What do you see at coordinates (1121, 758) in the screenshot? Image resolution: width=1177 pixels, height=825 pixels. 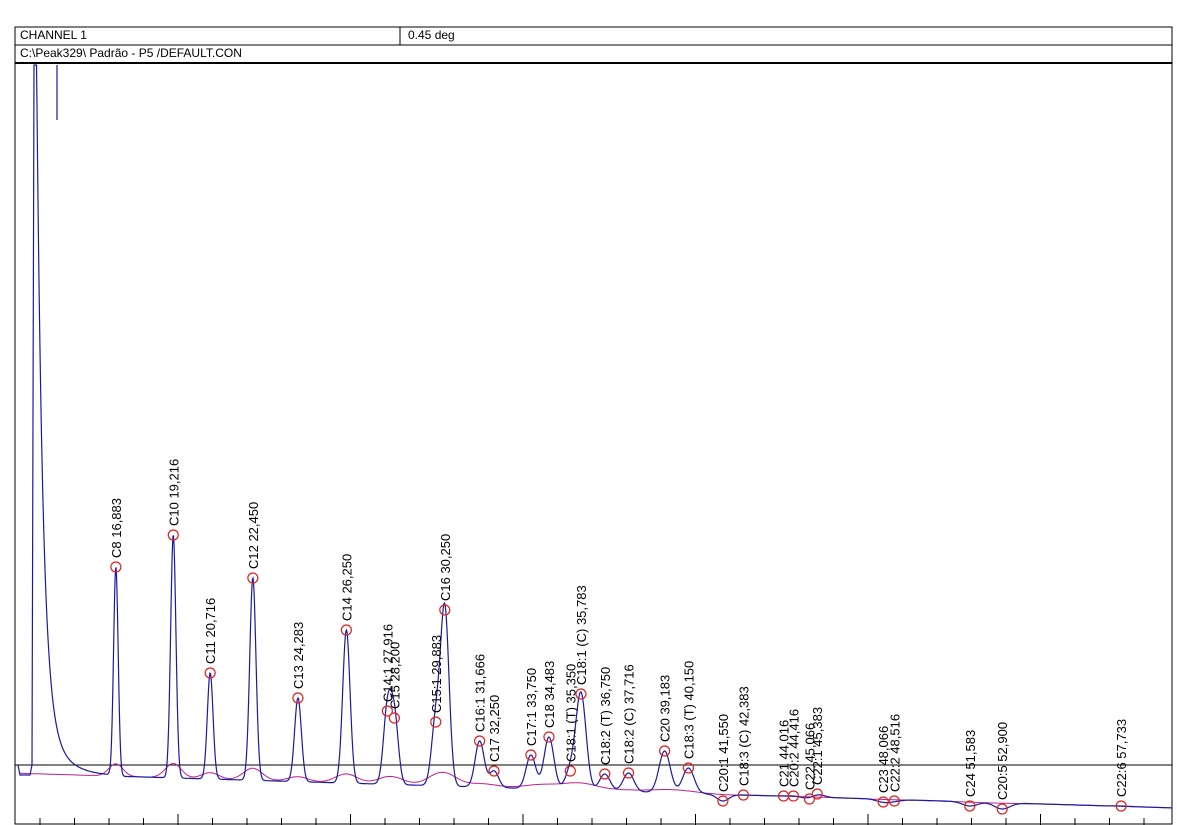 I see `peak-label: C22:6 57,733` at bounding box center [1121, 758].